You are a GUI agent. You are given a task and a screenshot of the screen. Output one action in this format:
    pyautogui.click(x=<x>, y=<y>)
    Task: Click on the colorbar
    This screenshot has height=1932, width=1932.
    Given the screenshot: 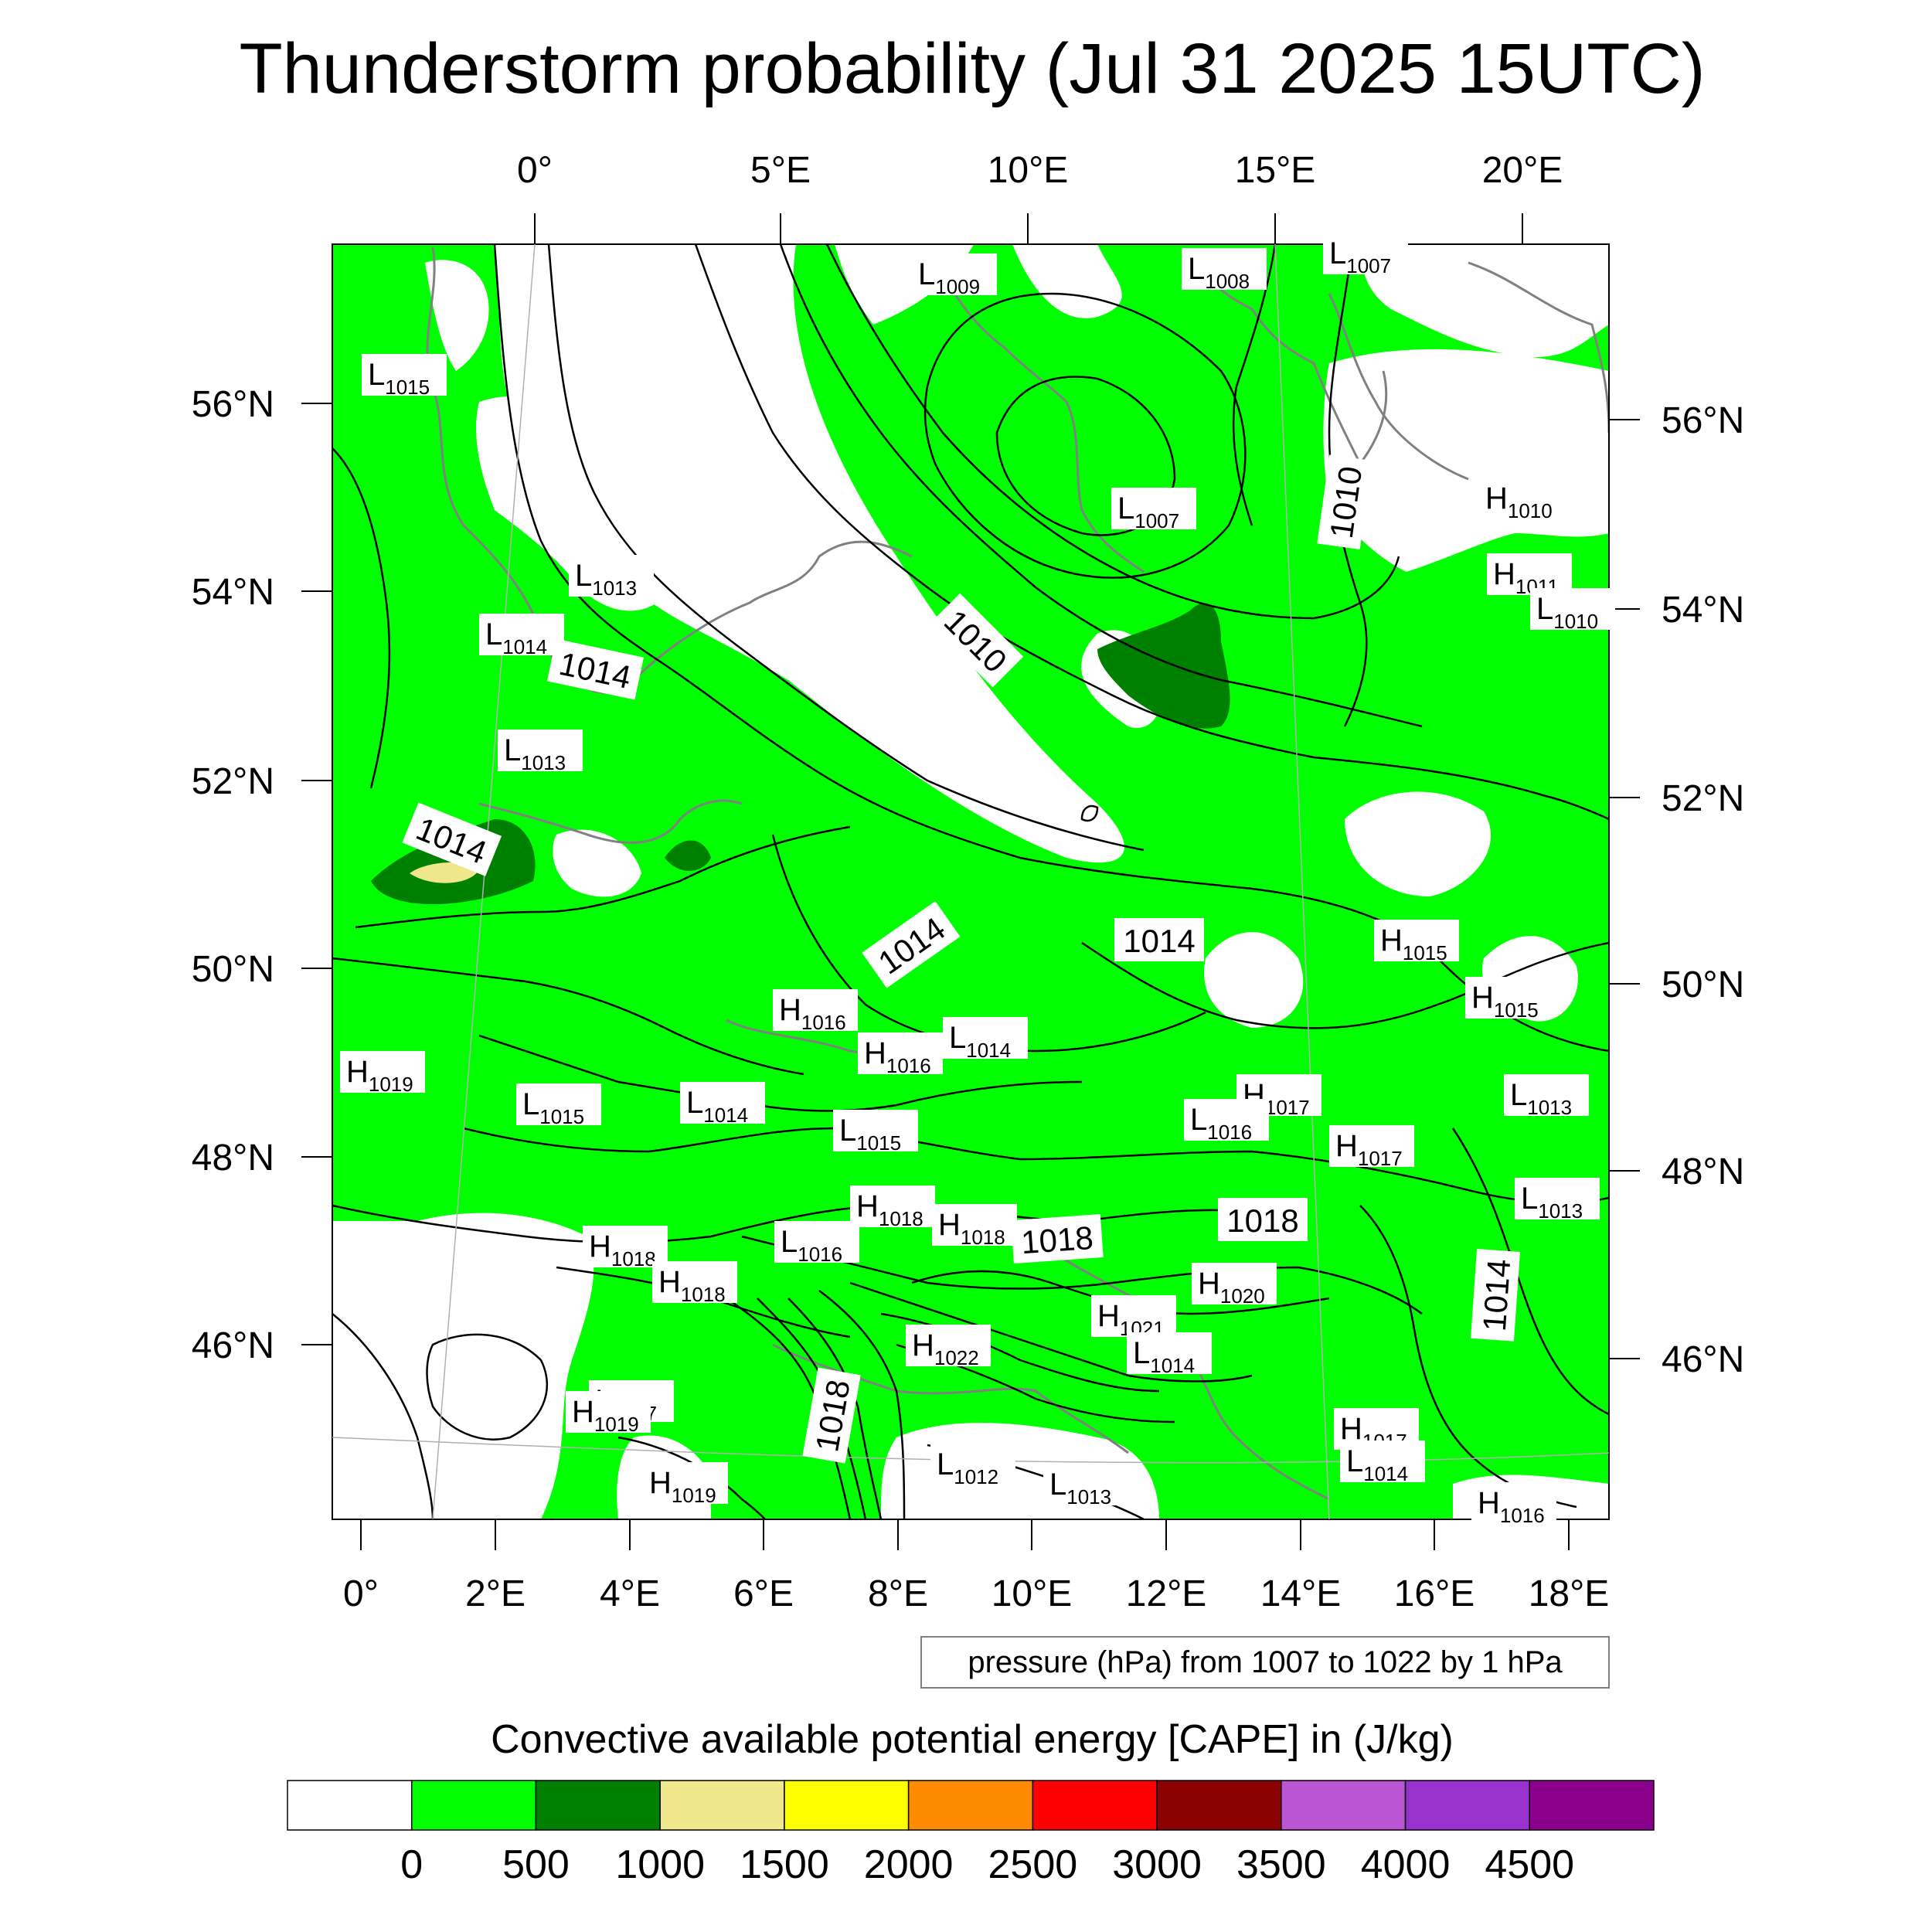 What is the action you would take?
    pyautogui.click(x=971, y=1806)
    